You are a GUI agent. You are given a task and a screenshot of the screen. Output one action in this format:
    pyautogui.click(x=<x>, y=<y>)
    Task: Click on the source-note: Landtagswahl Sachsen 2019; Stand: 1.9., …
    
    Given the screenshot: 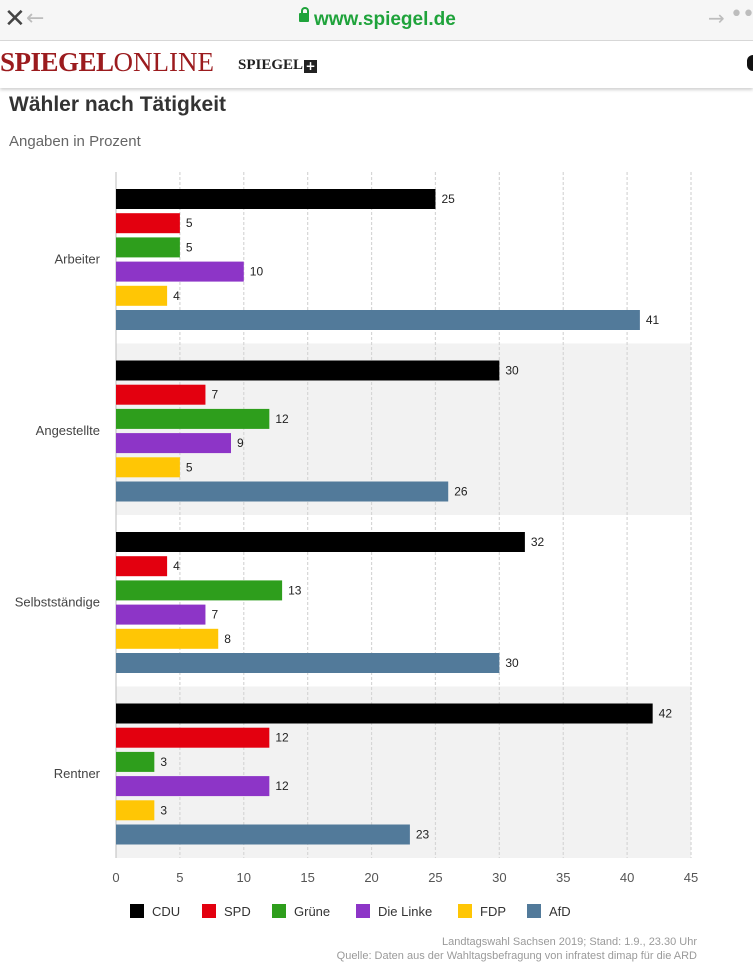 What is the action you would take?
    pyautogui.click(x=517, y=949)
    